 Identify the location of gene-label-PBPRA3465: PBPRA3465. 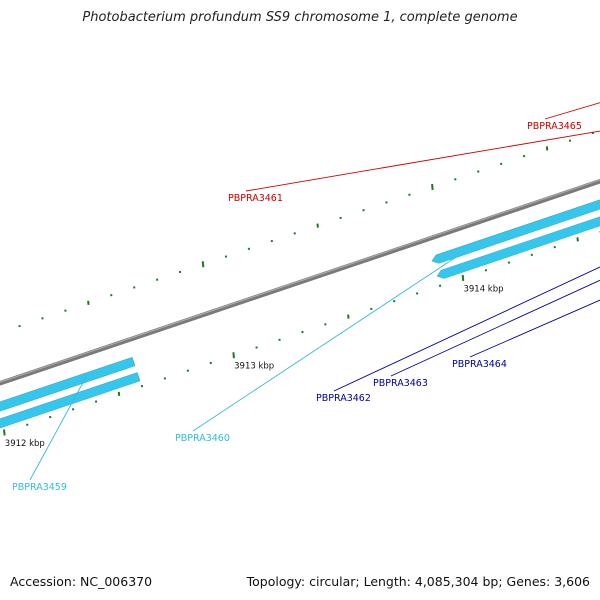
(554, 126).